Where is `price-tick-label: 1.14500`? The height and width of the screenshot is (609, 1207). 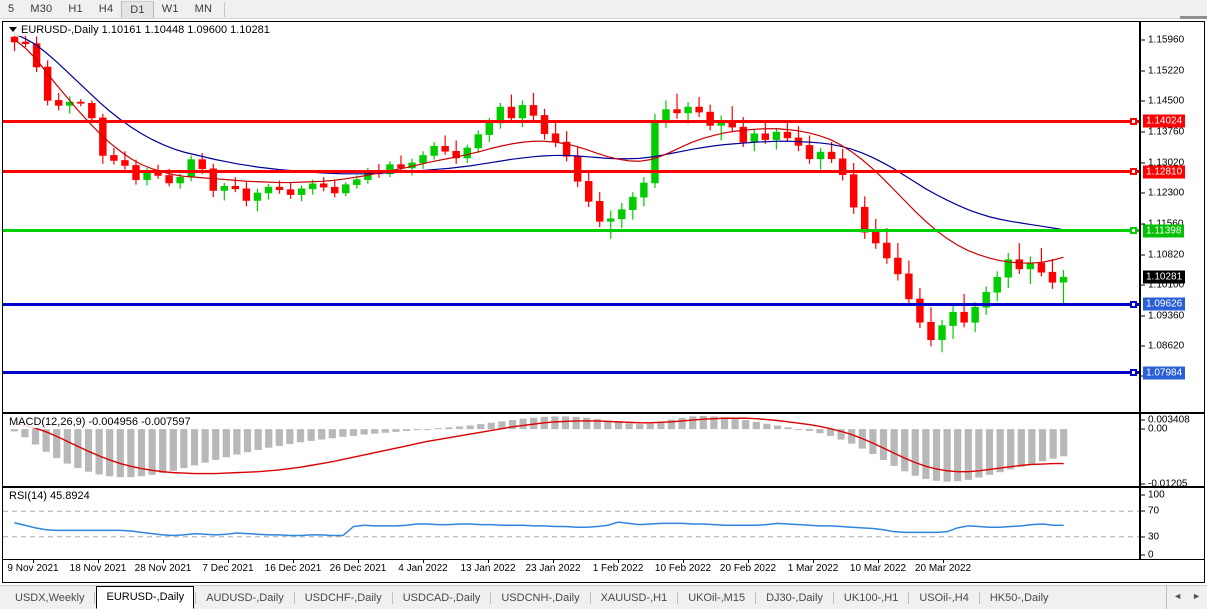
price-tick-label: 1.14500 is located at coordinates (1166, 101).